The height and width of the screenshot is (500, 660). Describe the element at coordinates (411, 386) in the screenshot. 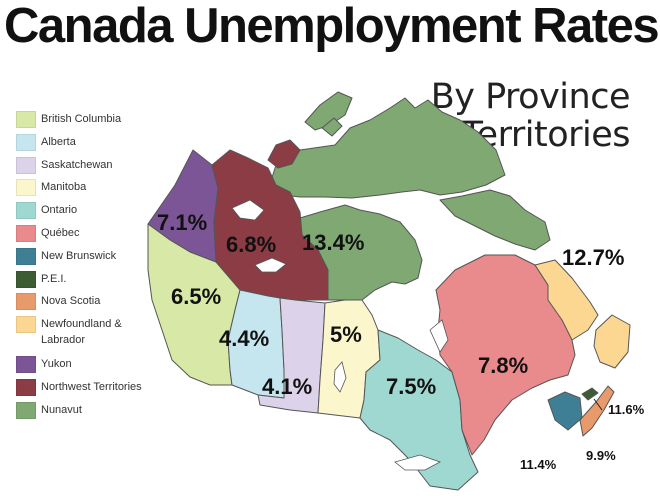

I see `rate-label-ontario: 7.5%` at that location.